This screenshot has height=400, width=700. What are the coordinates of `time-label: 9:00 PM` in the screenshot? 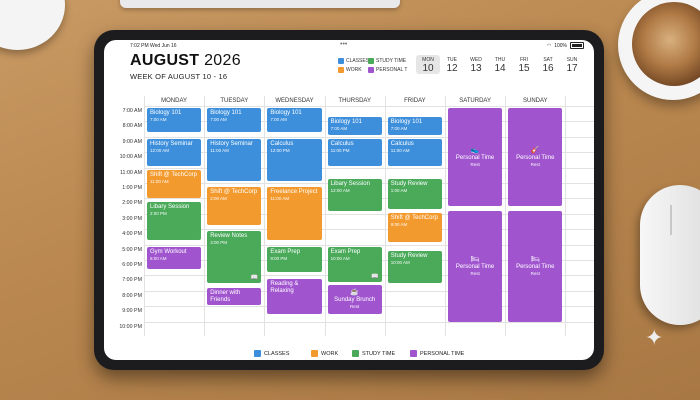 It's located at (132, 311).